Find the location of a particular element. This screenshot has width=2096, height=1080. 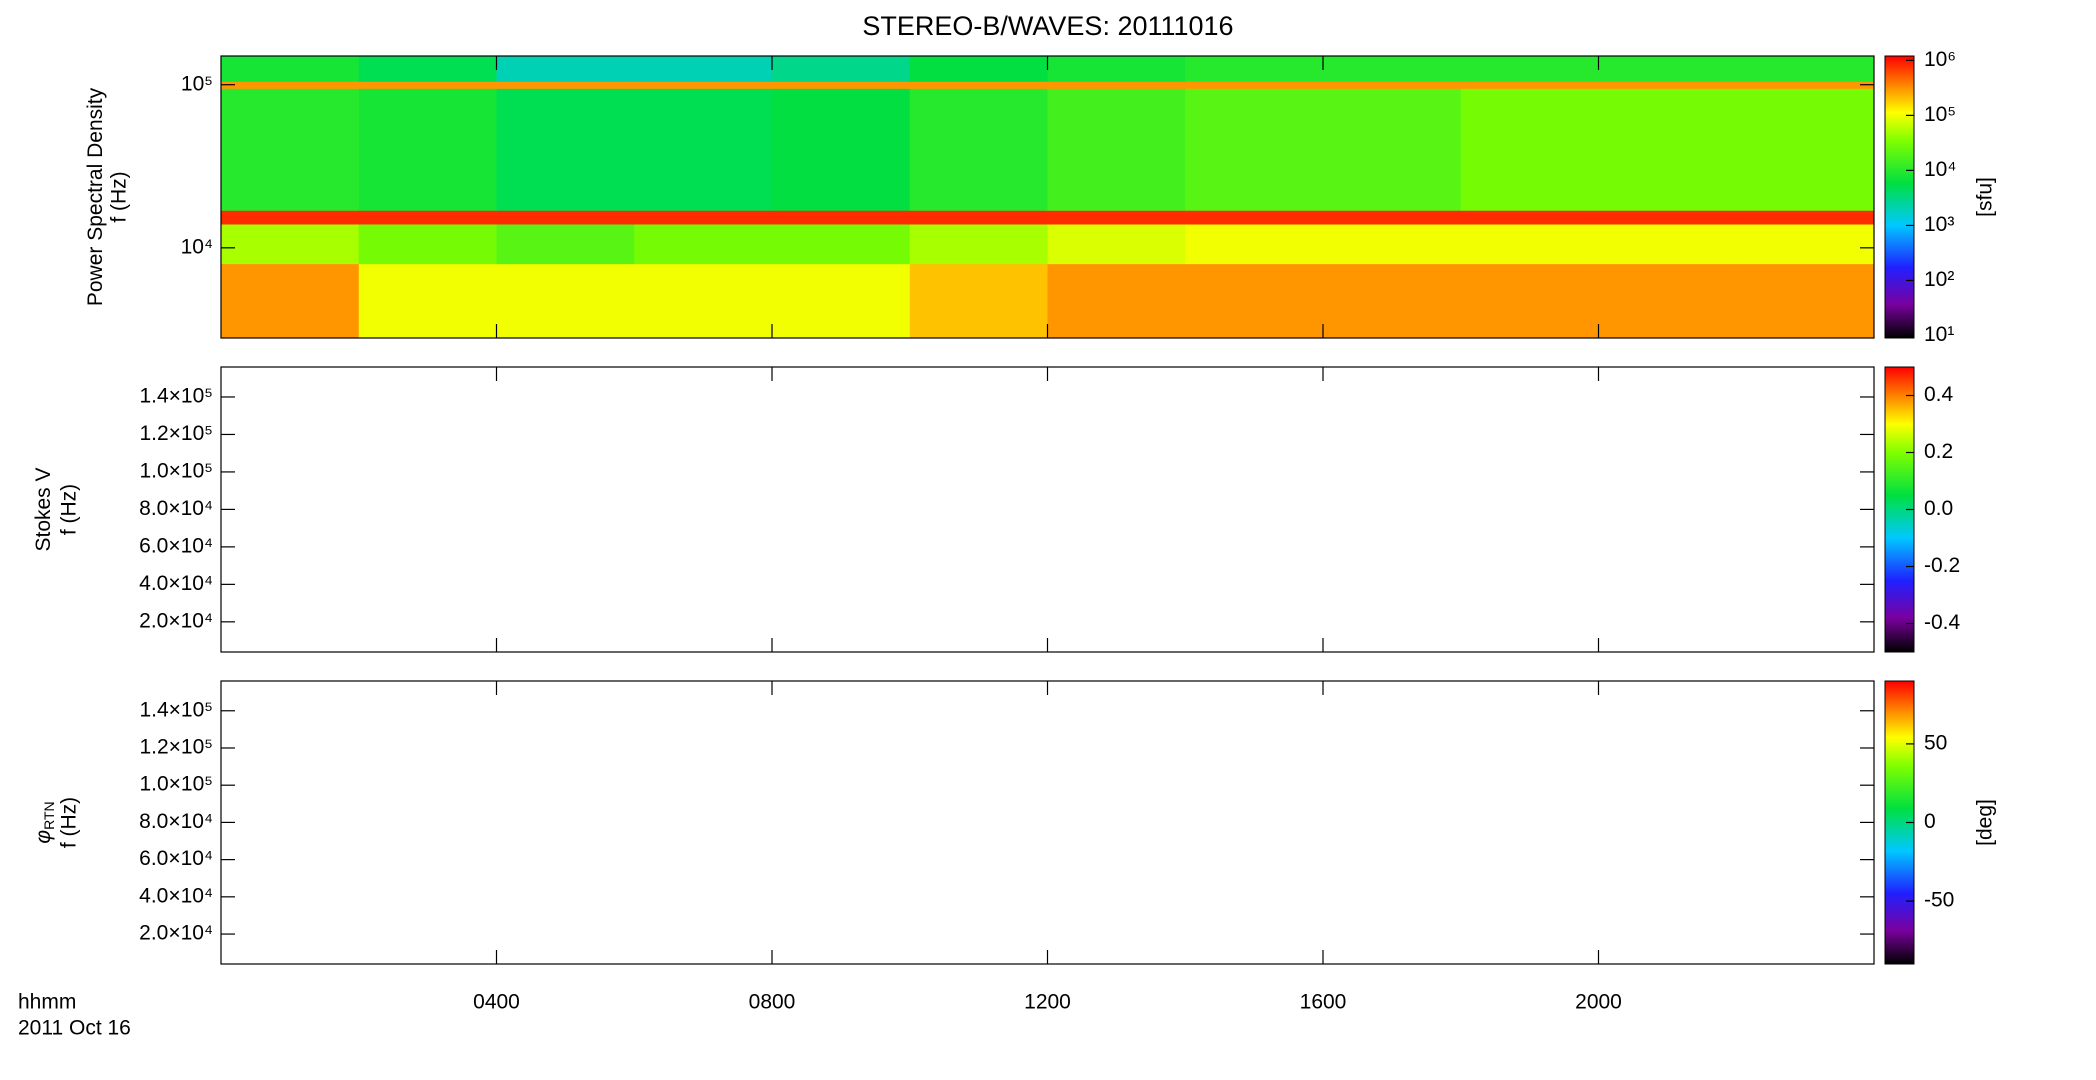

colorbar-tick-label: 10⁴ is located at coordinates (1940, 169).